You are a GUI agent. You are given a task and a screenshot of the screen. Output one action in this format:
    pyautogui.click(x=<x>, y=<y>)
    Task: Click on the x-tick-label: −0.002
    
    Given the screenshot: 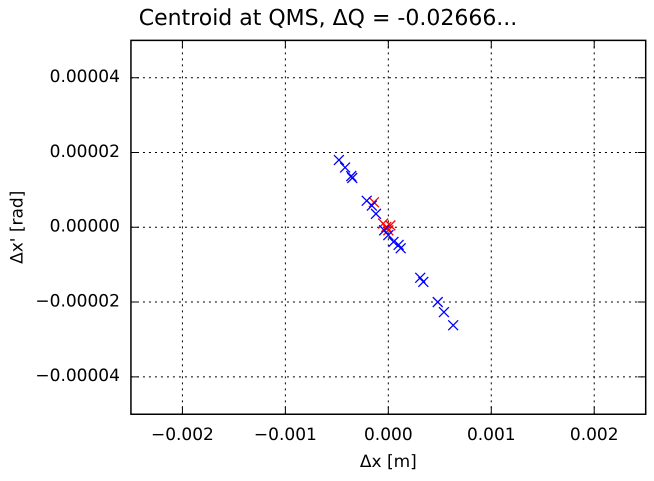 What is the action you would take?
    pyautogui.click(x=182, y=434)
    